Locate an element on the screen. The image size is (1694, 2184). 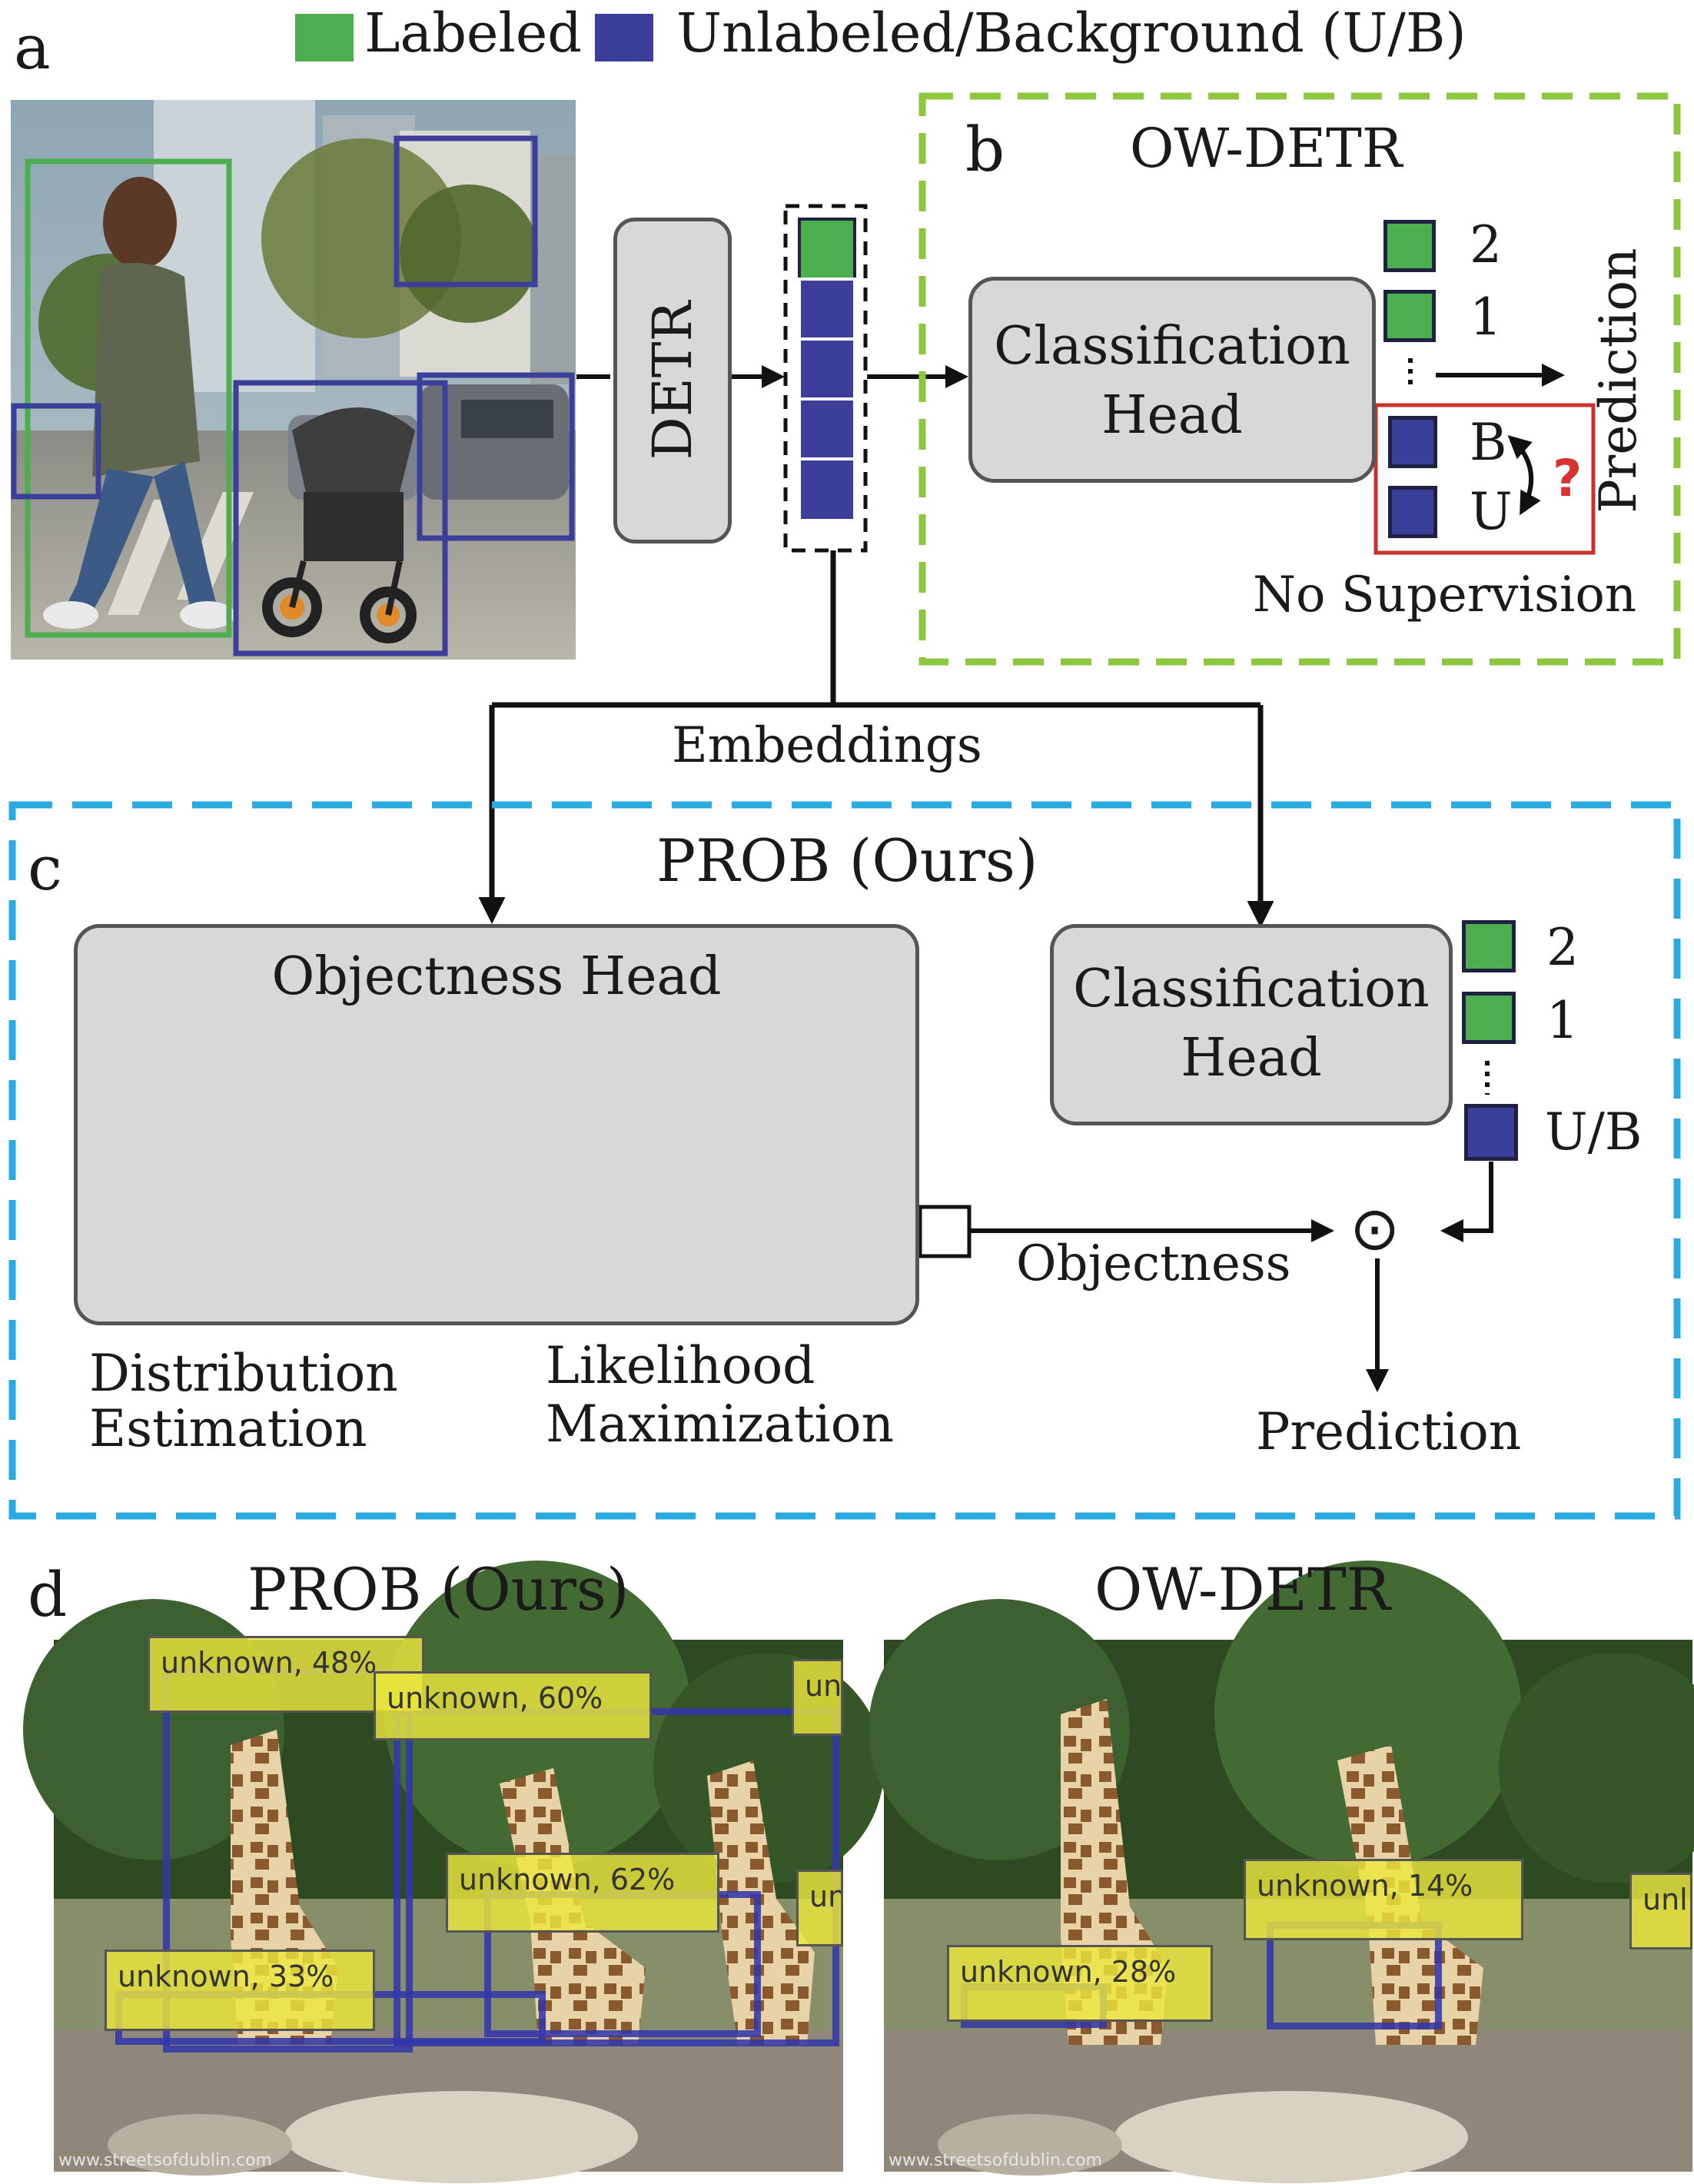
legend-unlabeled-swatch is located at coordinates (624, 38).